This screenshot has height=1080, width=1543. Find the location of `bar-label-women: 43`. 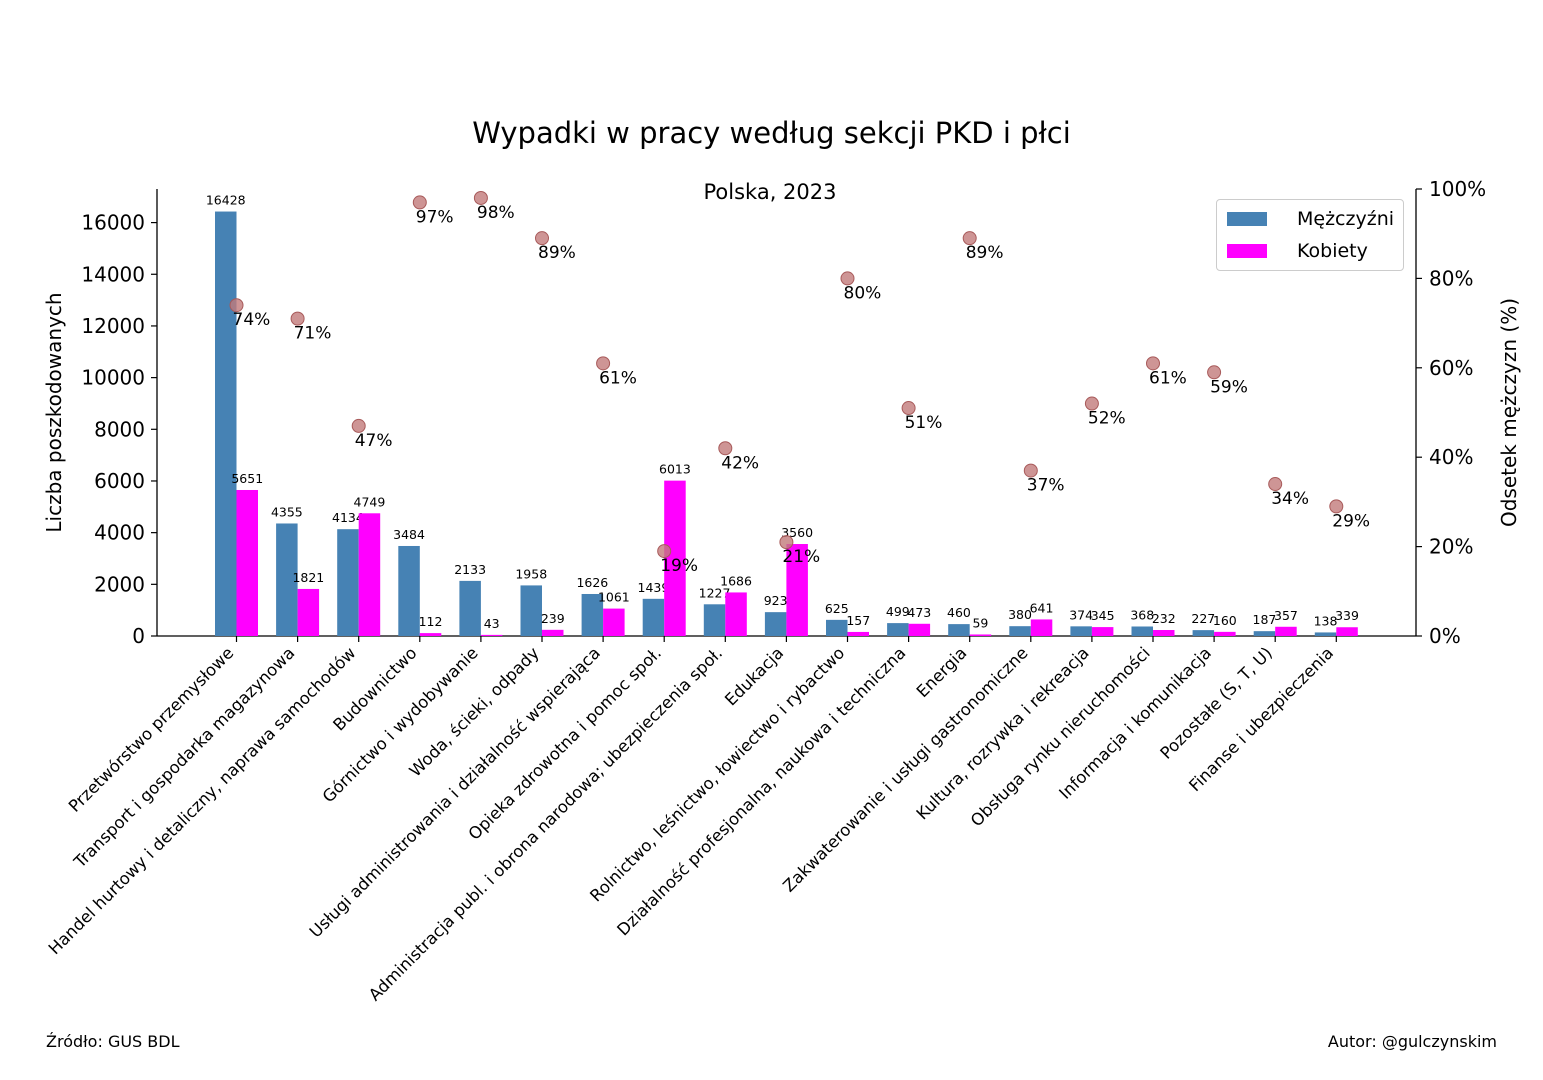

bar-label-women: 43 is located at coordinates (492, 623).